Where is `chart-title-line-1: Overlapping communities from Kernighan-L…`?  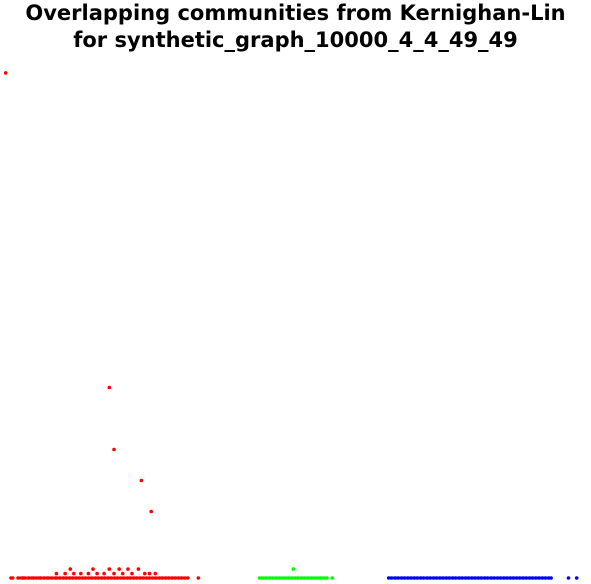
chart-title-line-1: Overlapping communities from Kernighan-L… is located at coordinates (295, 13).